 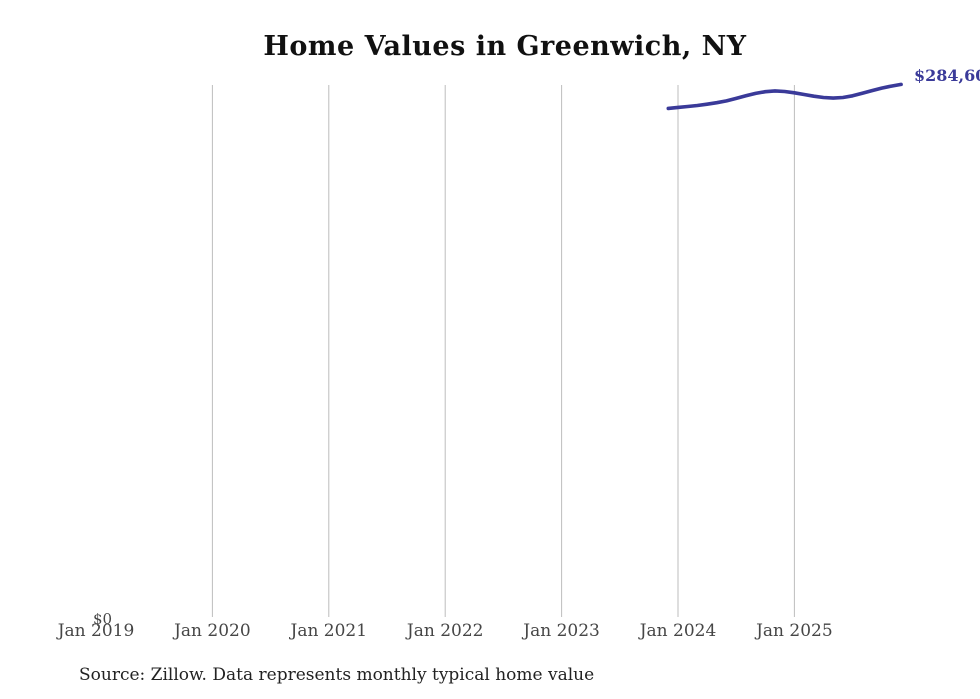 What do you see at coordinates (784, 96) in the screenshot?
I see `home-value-line` at bounding box center [784, 96].